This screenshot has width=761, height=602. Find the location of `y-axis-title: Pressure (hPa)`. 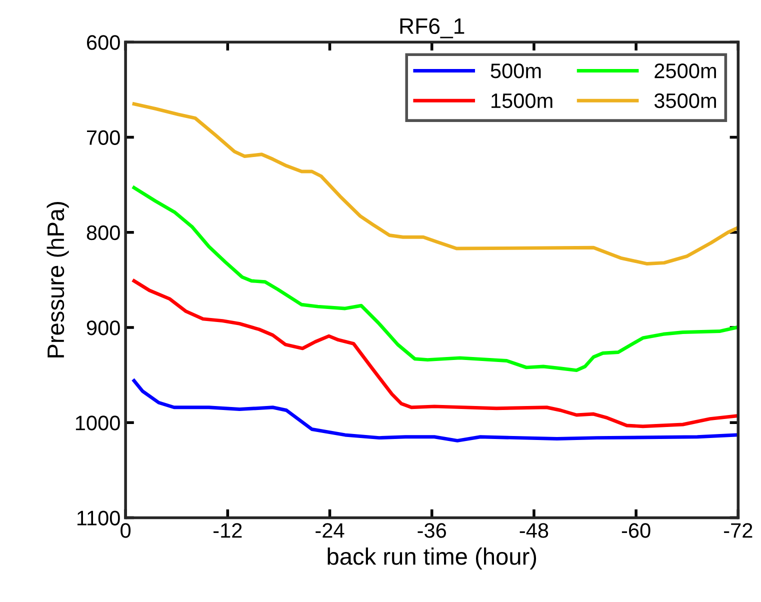

y-axis-title: Pressure (hPa) is located at coordinates (57, 280).